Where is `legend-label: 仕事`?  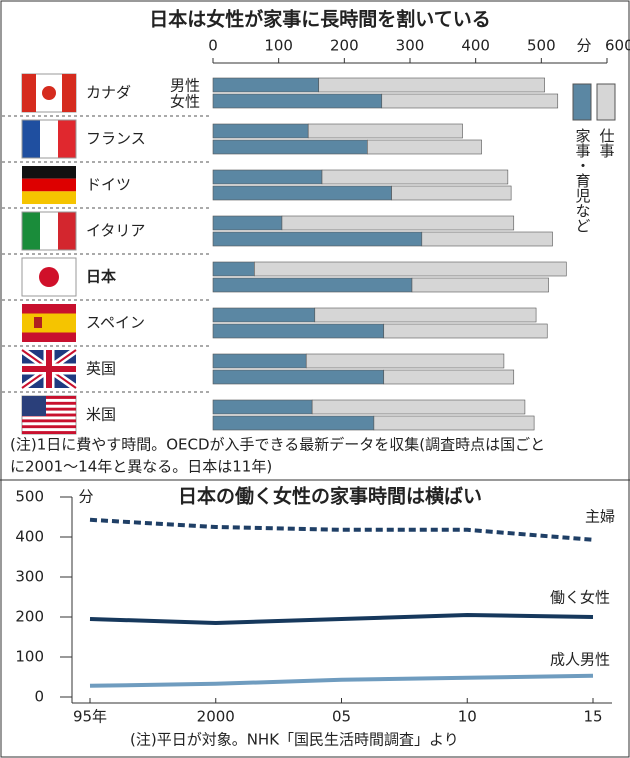
legend-label: 仕事 is located at coordinates (607, 143).